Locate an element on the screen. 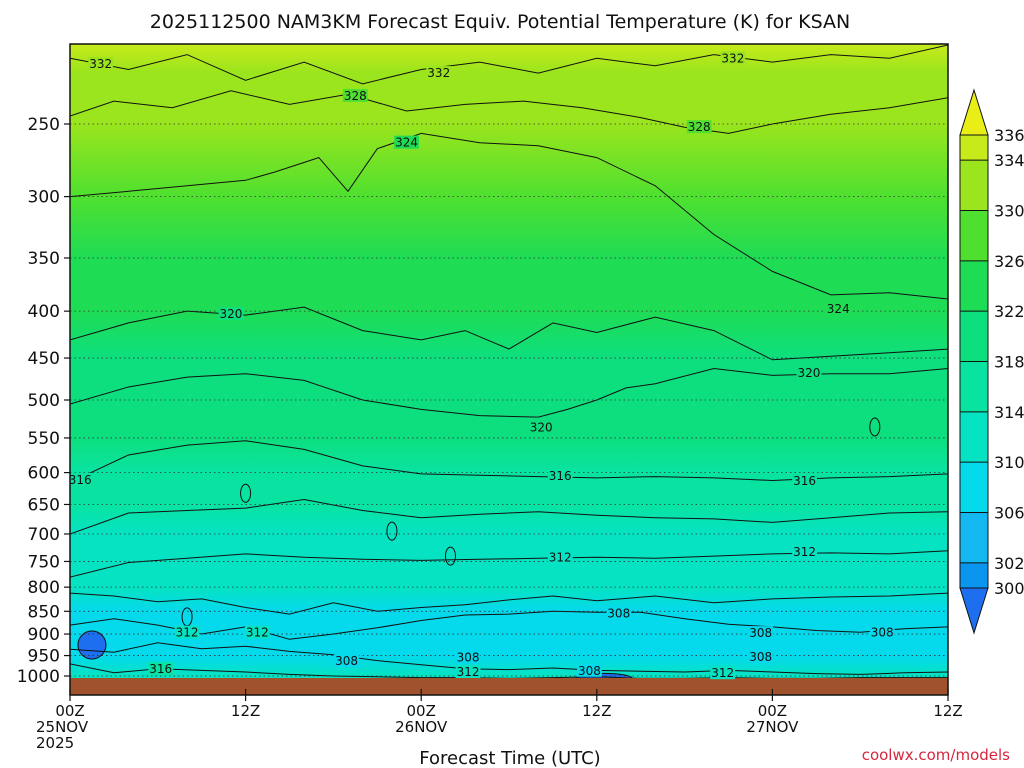 This screenshot has width=1024, height=768. y-tick-label: 300 is located at coordinates (44, 198).